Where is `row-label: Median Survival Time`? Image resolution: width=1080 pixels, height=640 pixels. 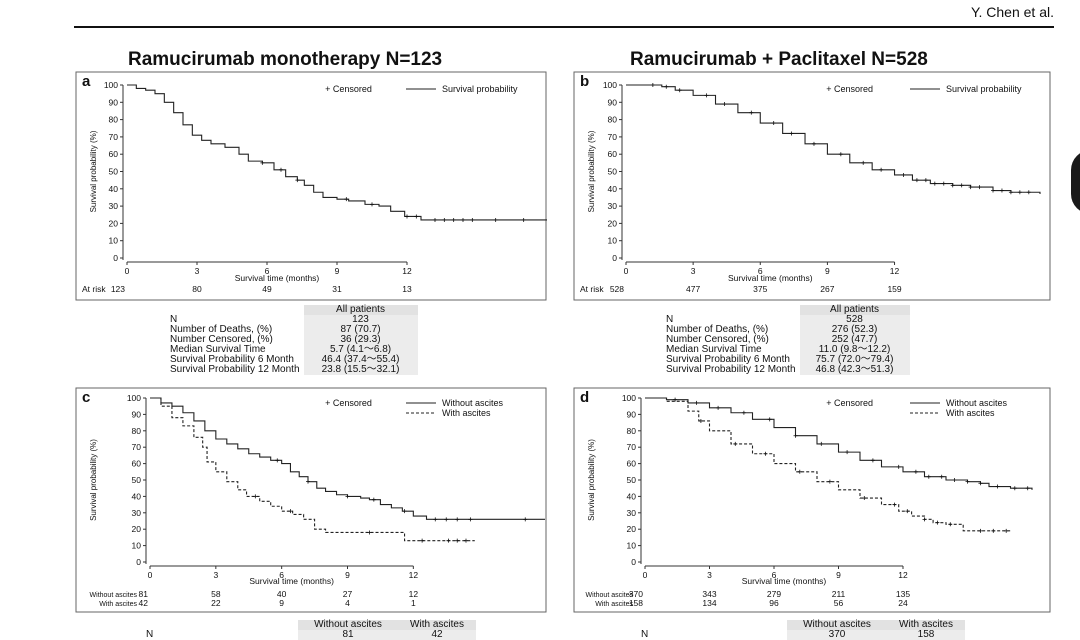 row-label: Median Survival Time is located at coordinates (218, 349).